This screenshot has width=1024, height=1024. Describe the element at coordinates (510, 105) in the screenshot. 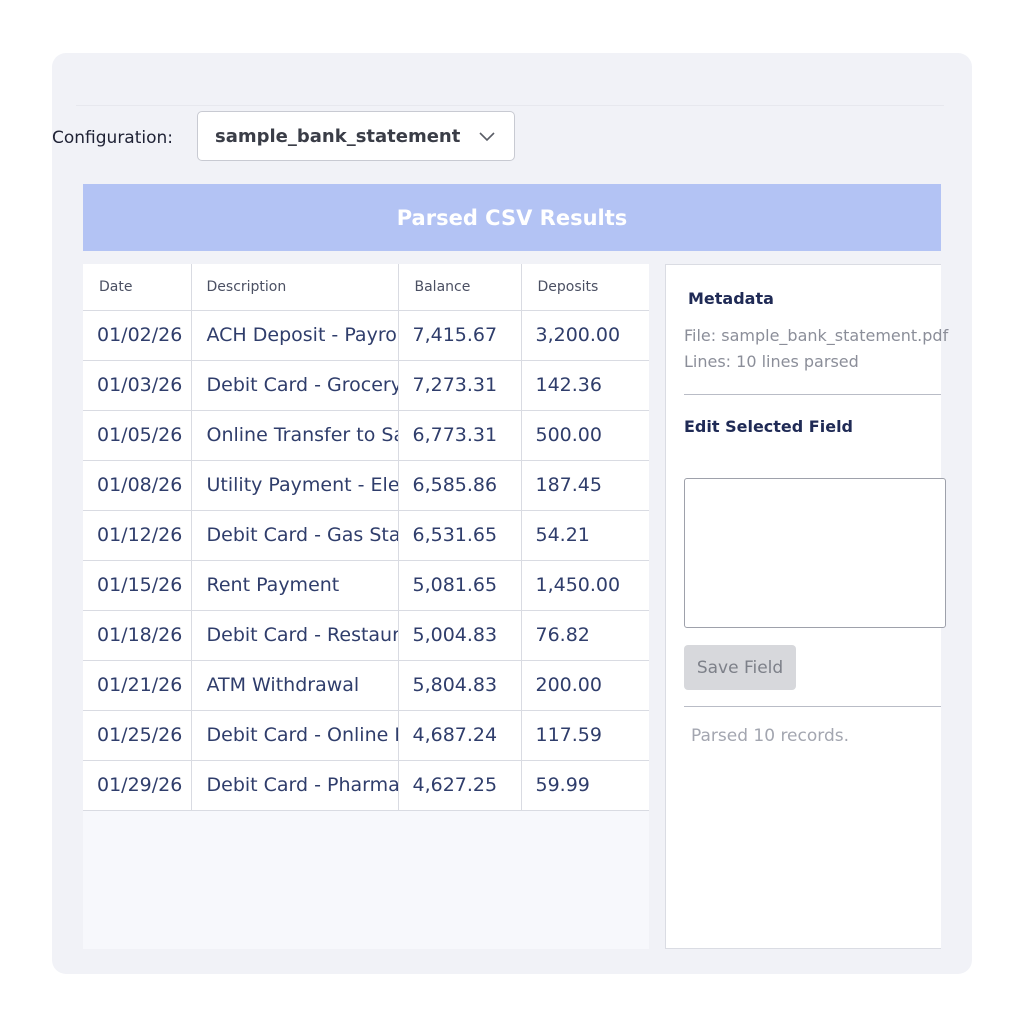

I see `top-divider` at that location.